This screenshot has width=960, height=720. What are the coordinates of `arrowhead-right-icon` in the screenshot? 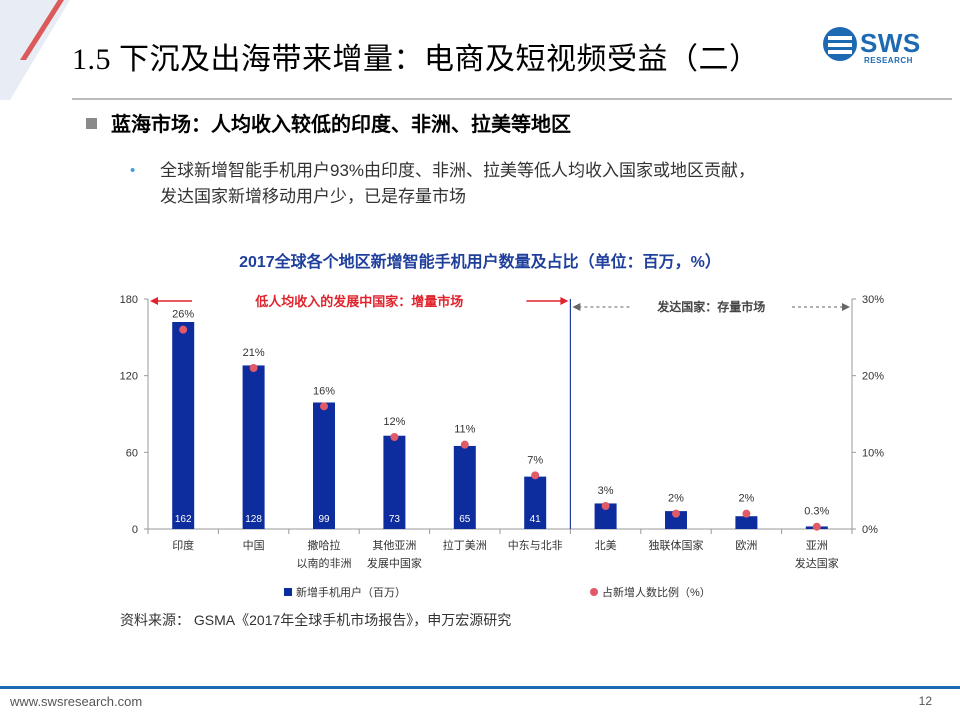 It's located at (564, 301).